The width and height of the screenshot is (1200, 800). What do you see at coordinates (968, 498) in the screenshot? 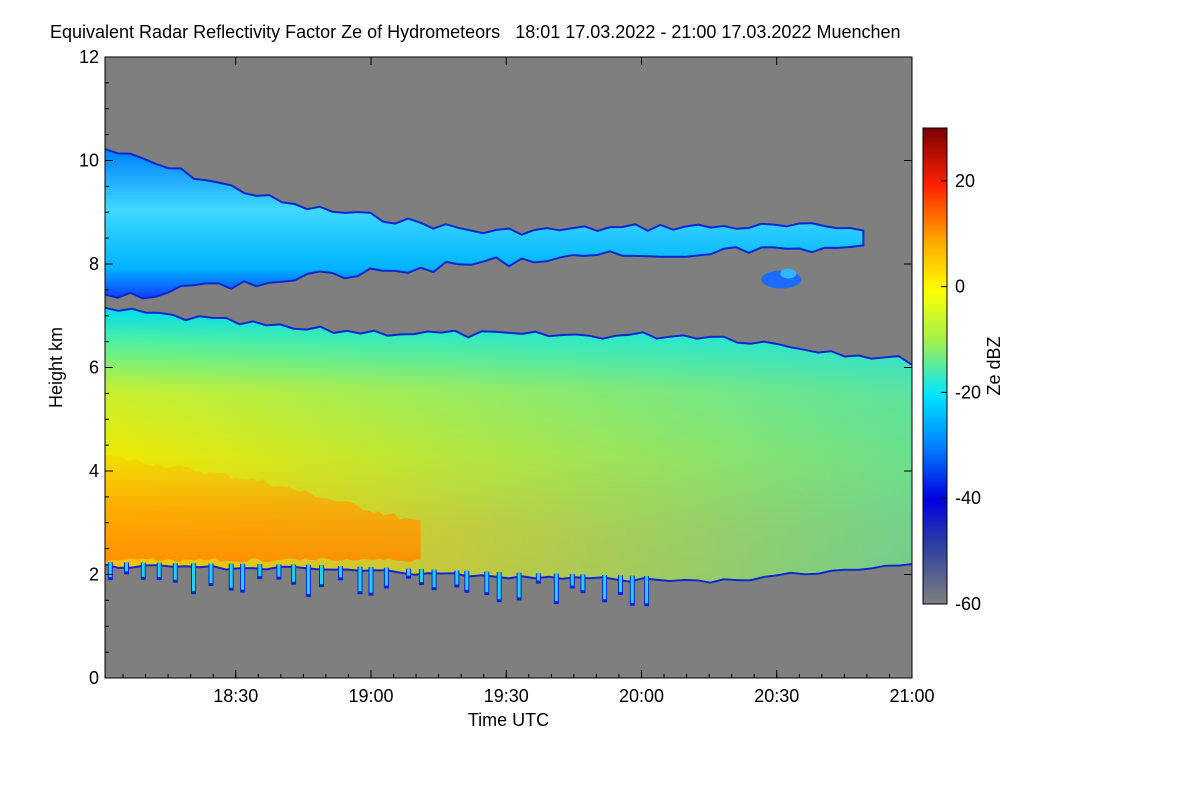
I see `colorbar-tick-label: -40` at bounding box center [968, 498].